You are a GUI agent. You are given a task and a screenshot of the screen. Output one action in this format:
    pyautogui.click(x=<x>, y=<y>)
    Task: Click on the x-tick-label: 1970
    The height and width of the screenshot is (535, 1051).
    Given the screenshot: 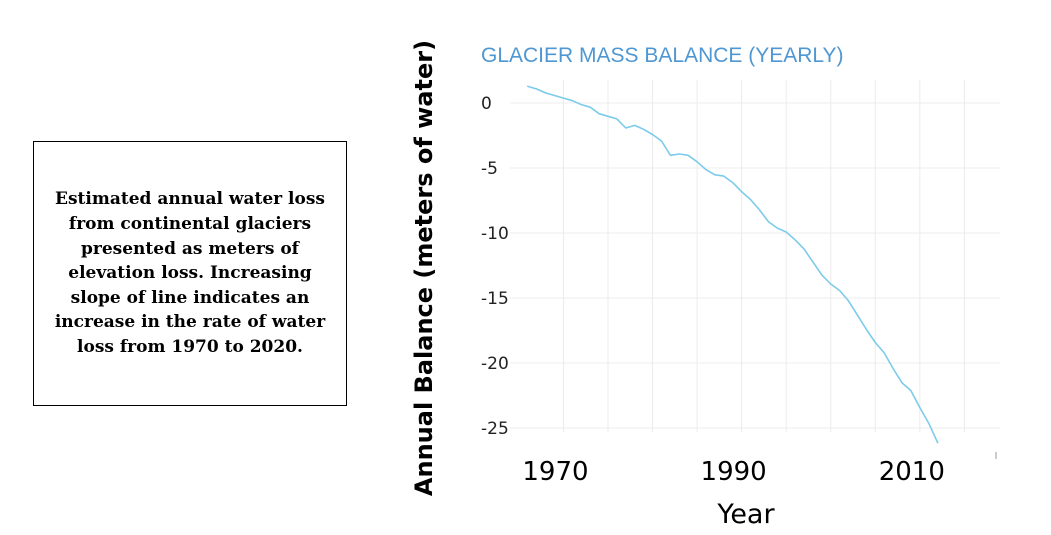 What is the action you would take?
    pyautogui.click(x=555, y=472)
    